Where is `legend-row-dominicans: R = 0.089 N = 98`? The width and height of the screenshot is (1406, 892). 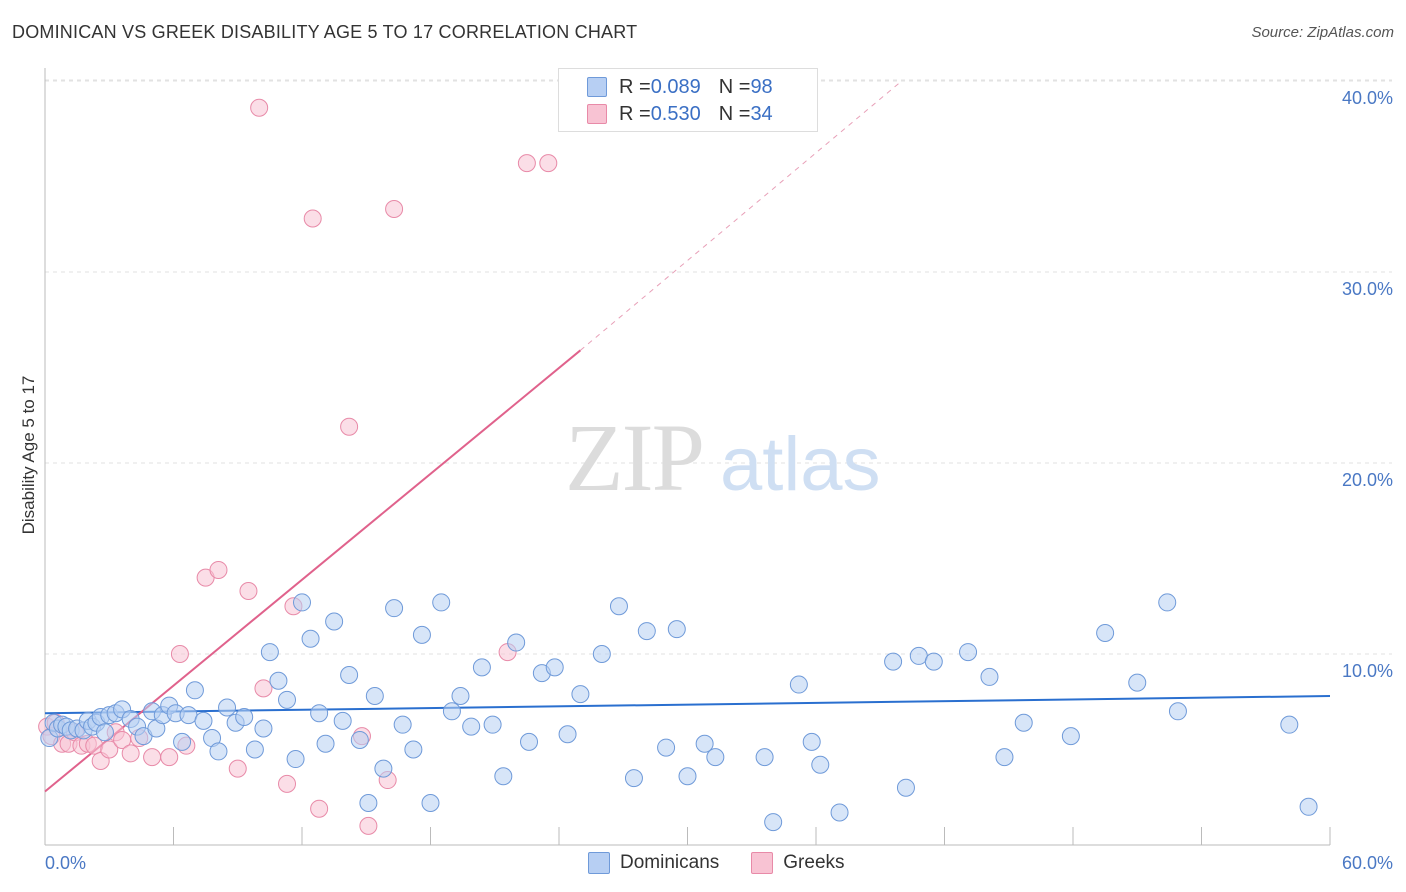
legend-row-dominicans: R = 0.089 N = 98 is located at coordinates (680, 87).